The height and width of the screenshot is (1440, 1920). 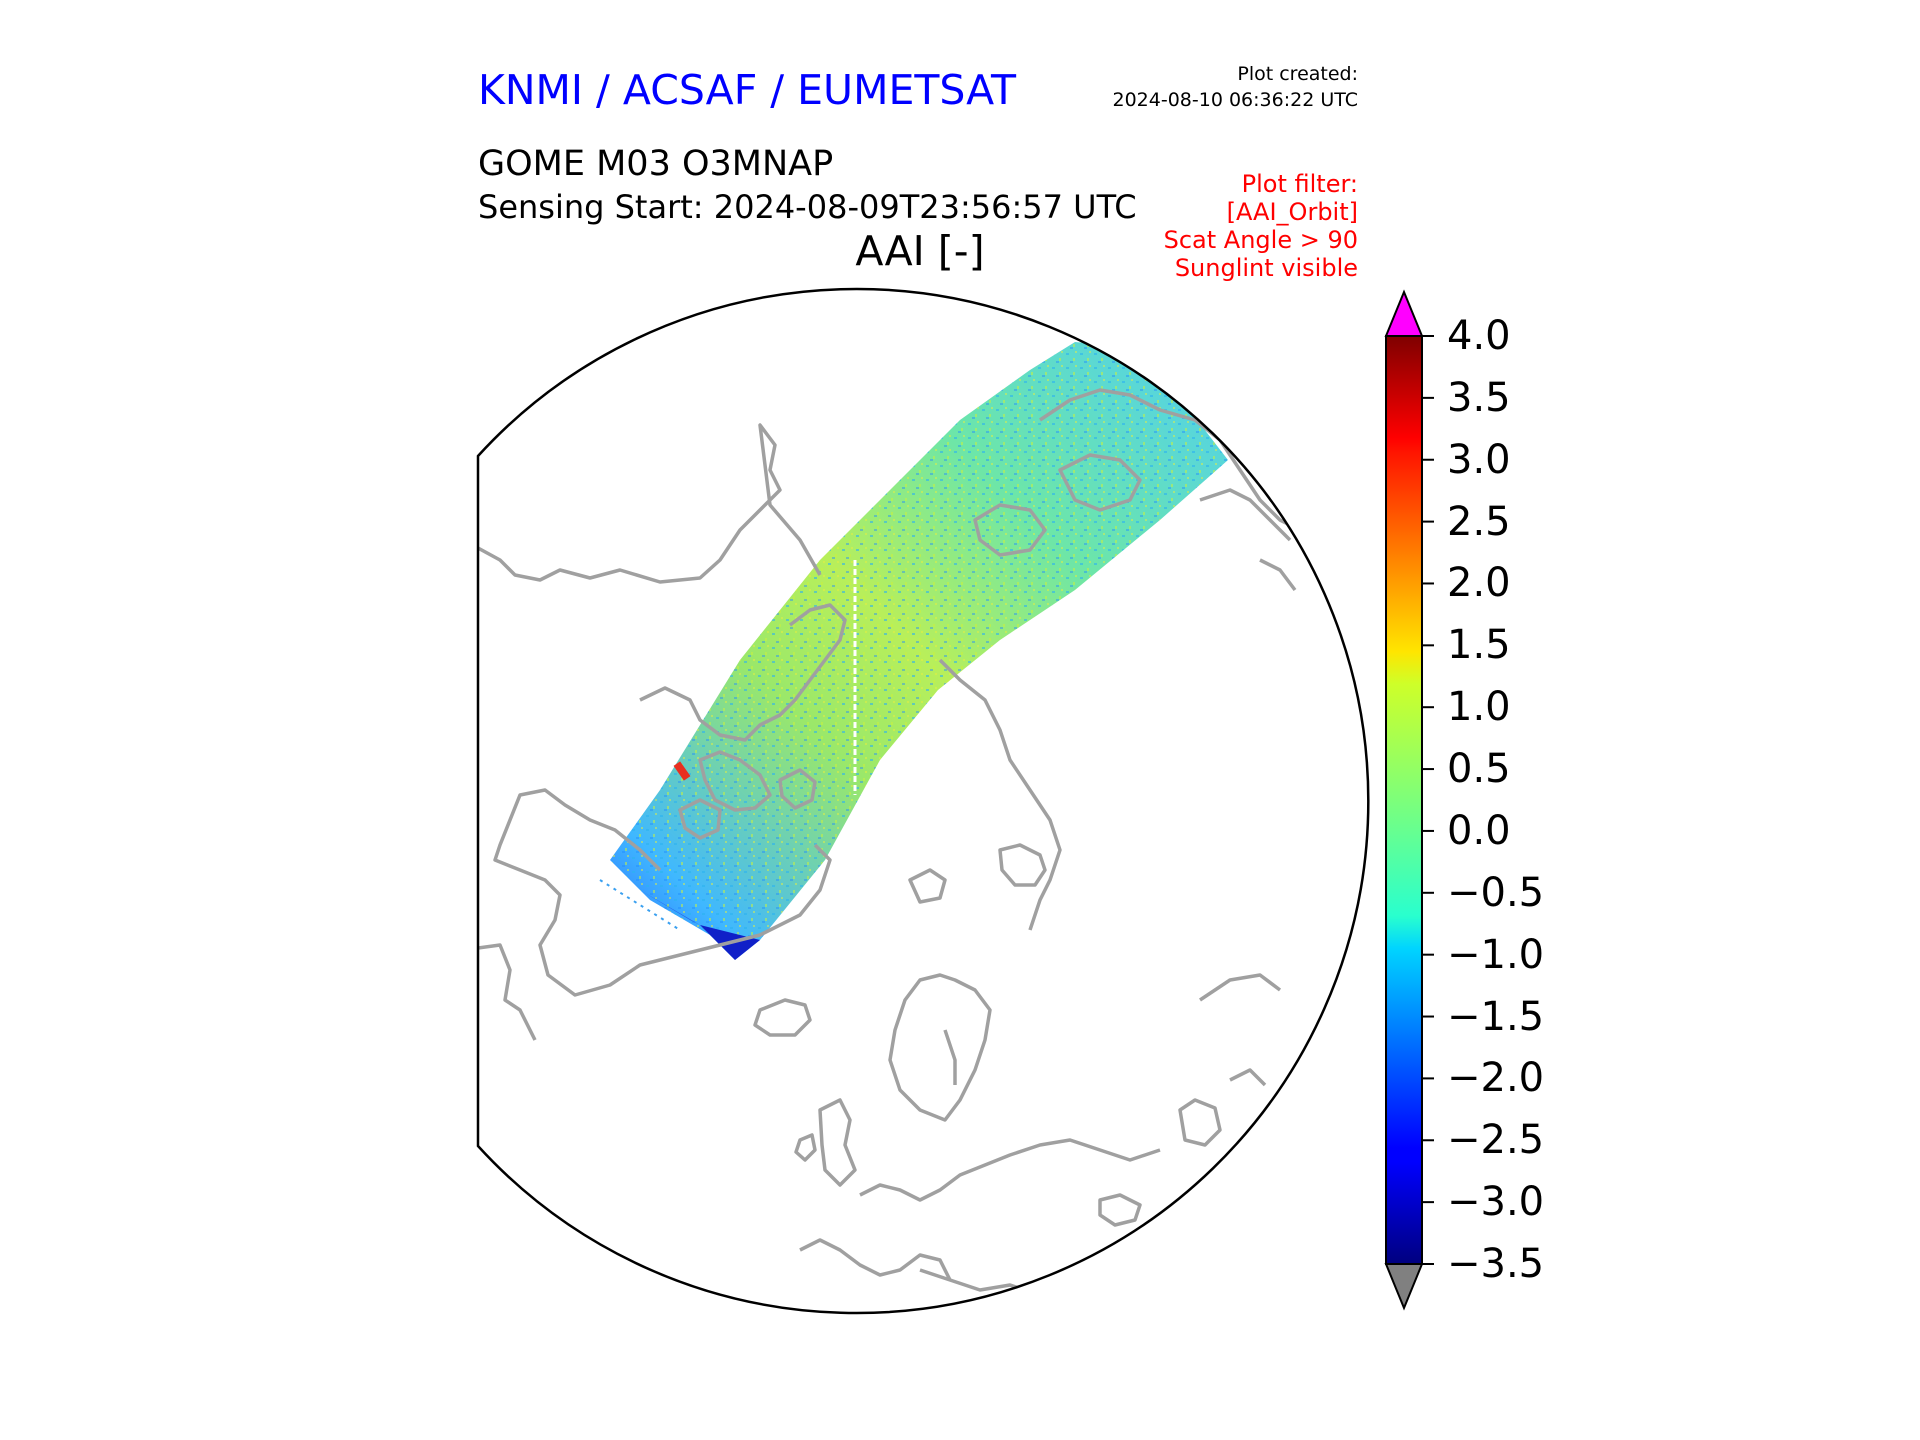 What do you see at coordinates (1235, 100) in the screenshot?
I see `plot-created-value: 2024-08-10 06:36:22 UTC` at bounding box center [1235, 100].